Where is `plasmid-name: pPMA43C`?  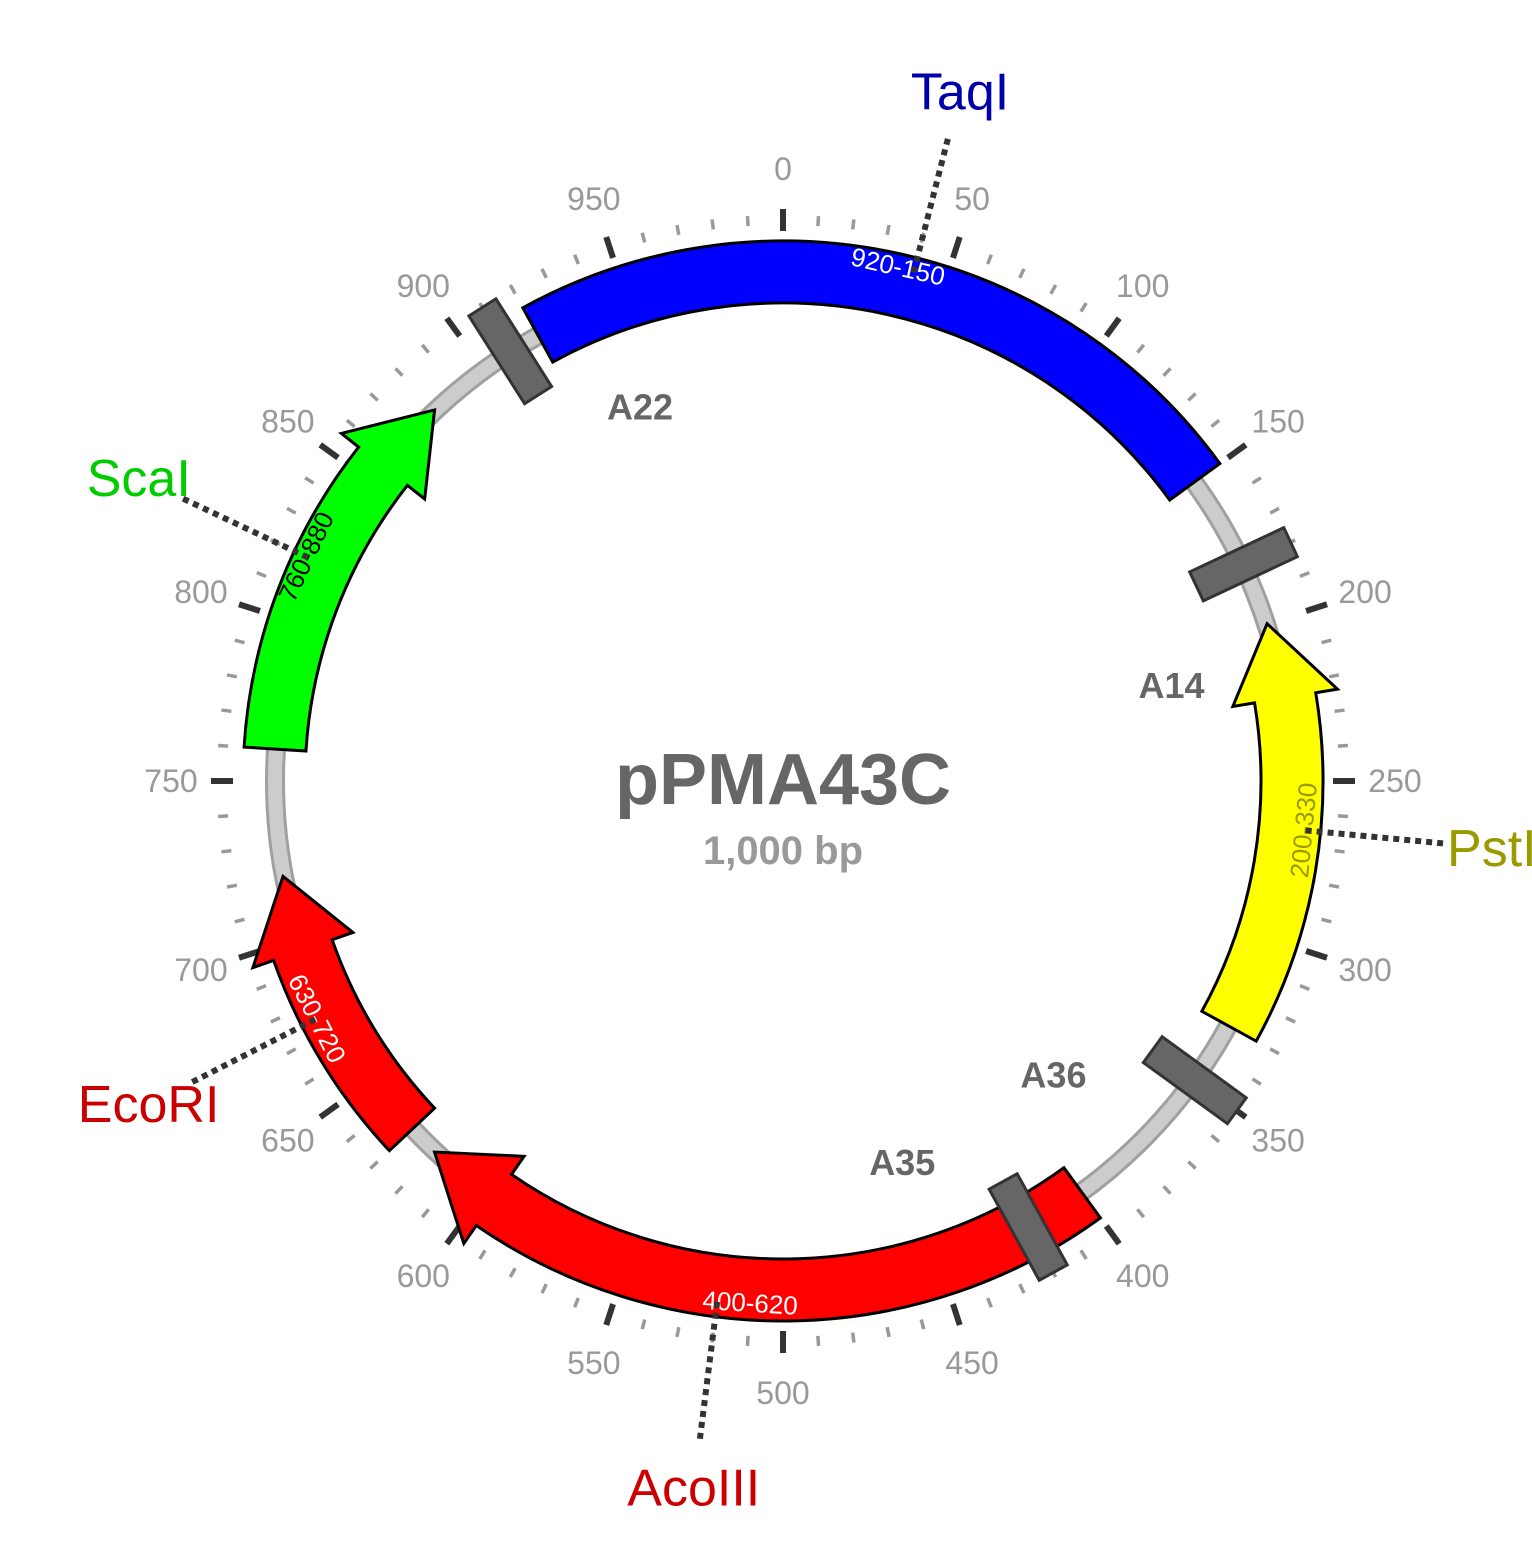 plasmid-name: pPMA43C is located at coordinates (783, 780).